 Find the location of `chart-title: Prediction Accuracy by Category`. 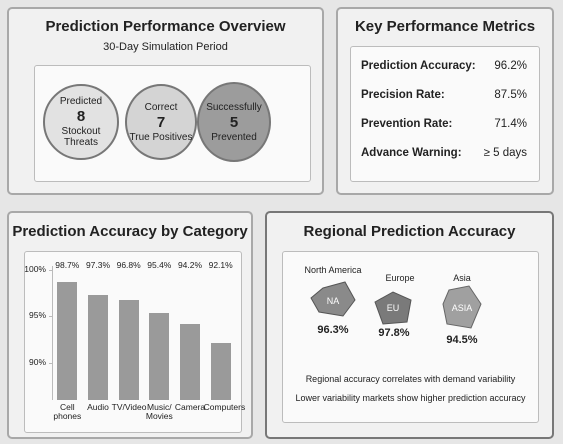

chart-title: Prediction Accuracy by Category is located at coordinates (130, 231).